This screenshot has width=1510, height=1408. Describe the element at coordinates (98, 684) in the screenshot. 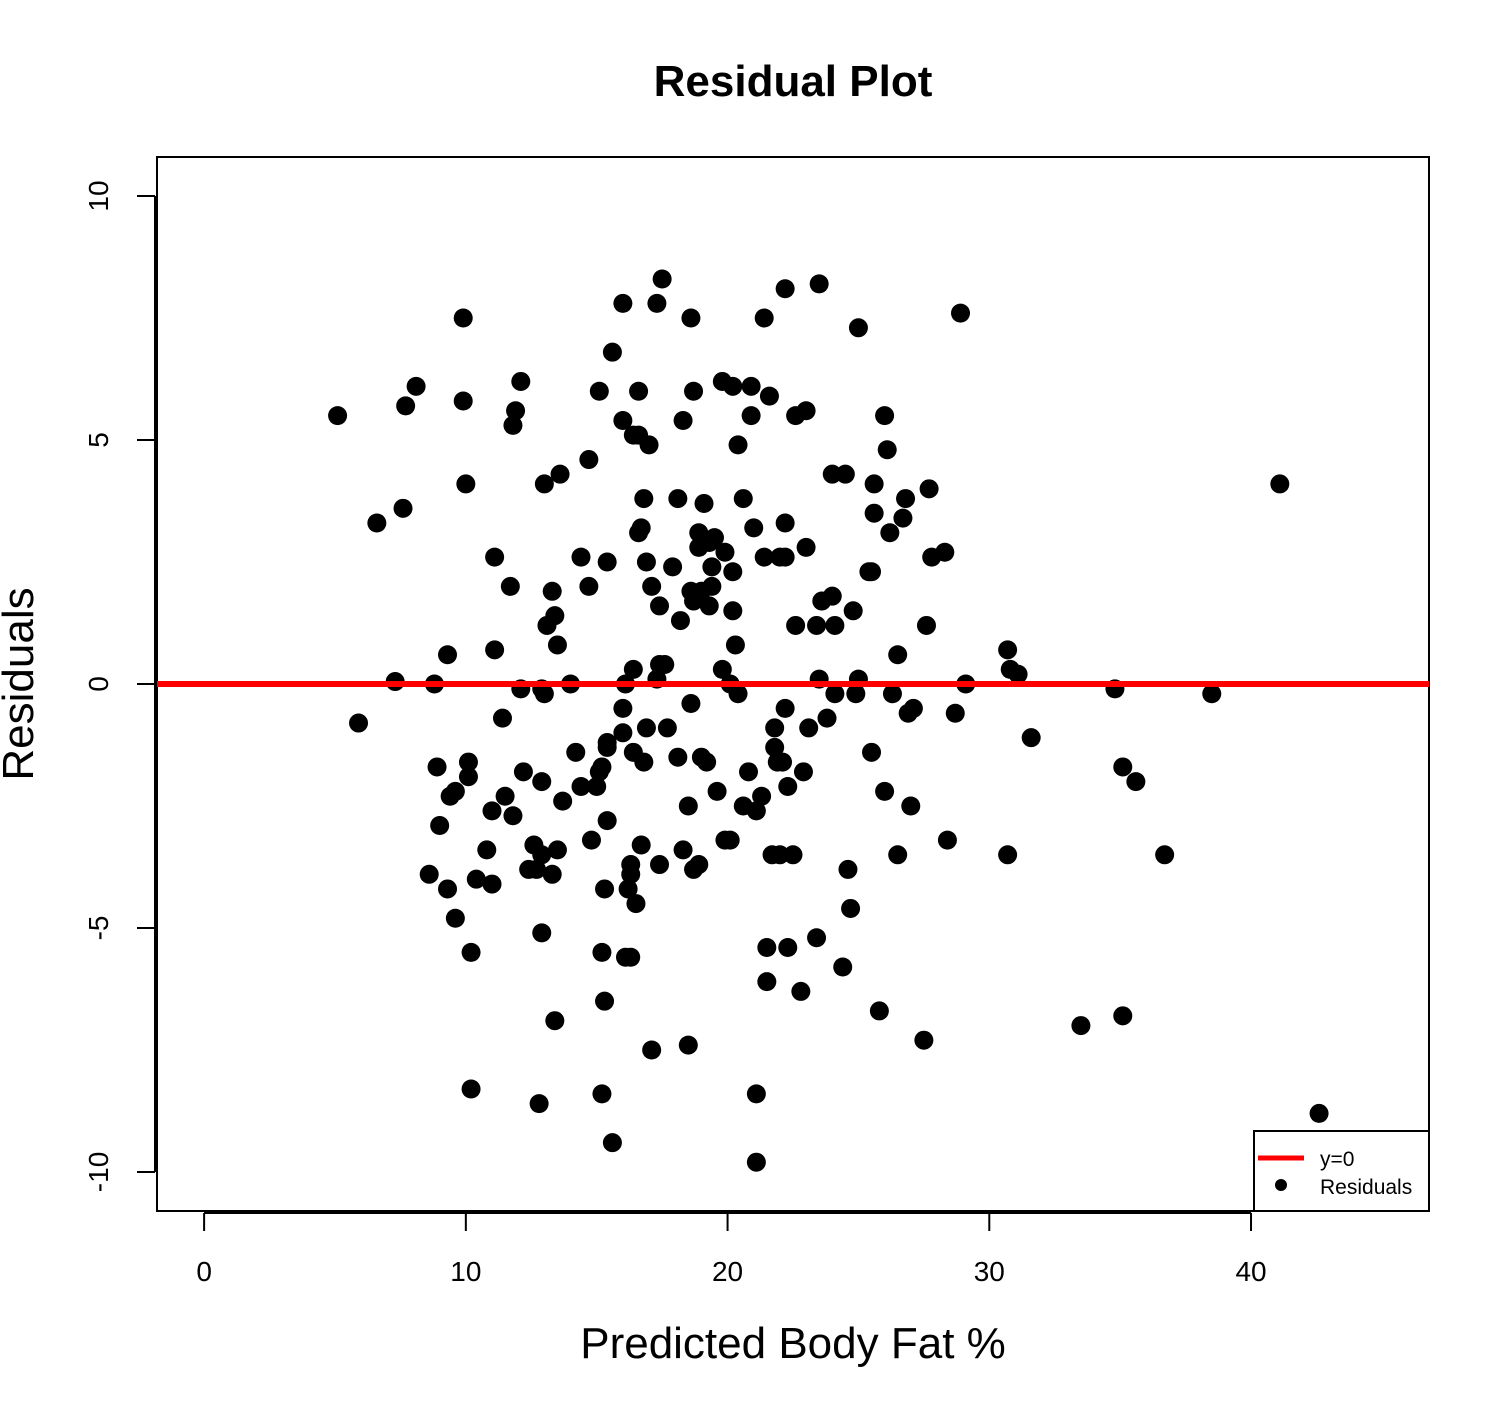

I see `y-tick-label: 0` at that location.